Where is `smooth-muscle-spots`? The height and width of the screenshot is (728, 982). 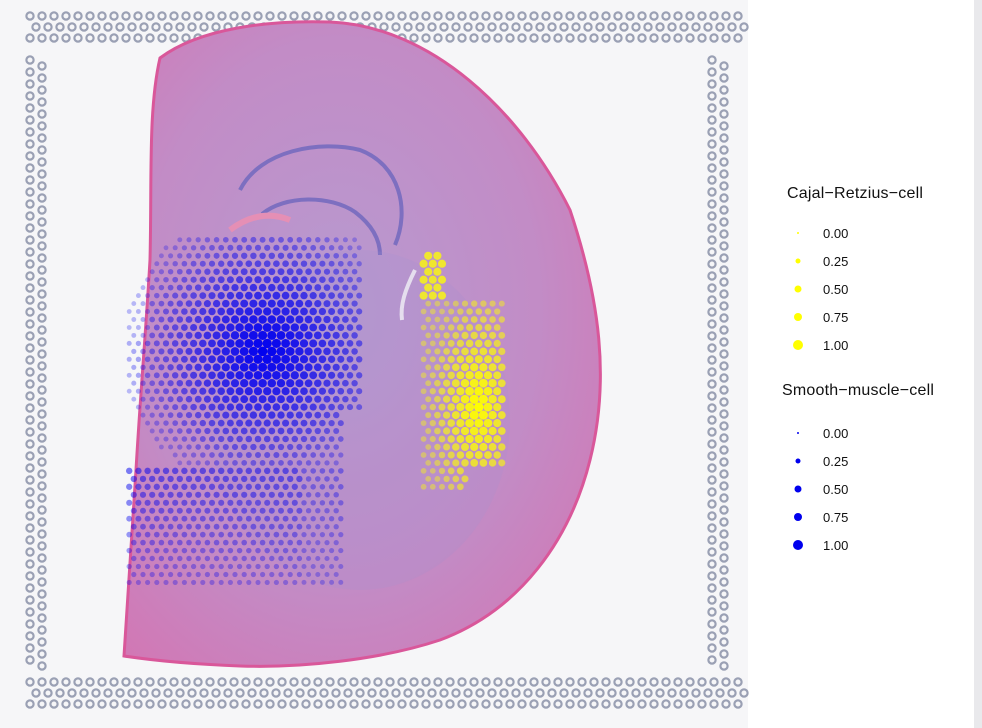 smooth-muscle-spots is located at coordinates (244, 410).